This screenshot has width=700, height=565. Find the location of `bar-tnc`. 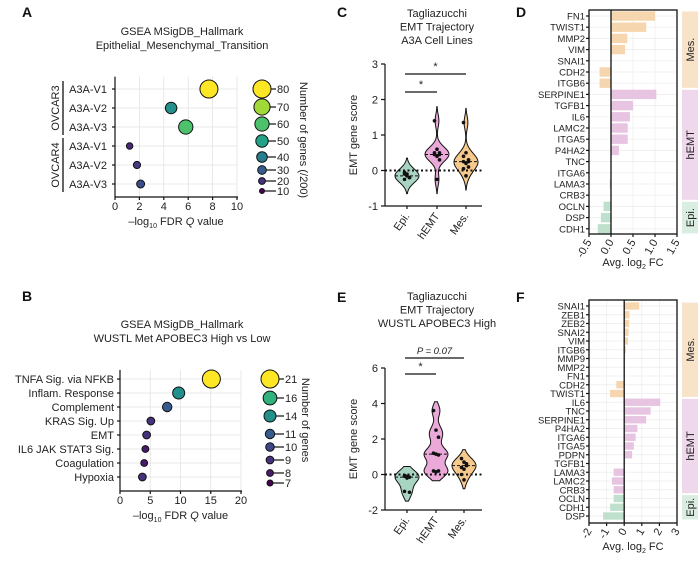

bar-tnc is located at coordinates (637, 411).